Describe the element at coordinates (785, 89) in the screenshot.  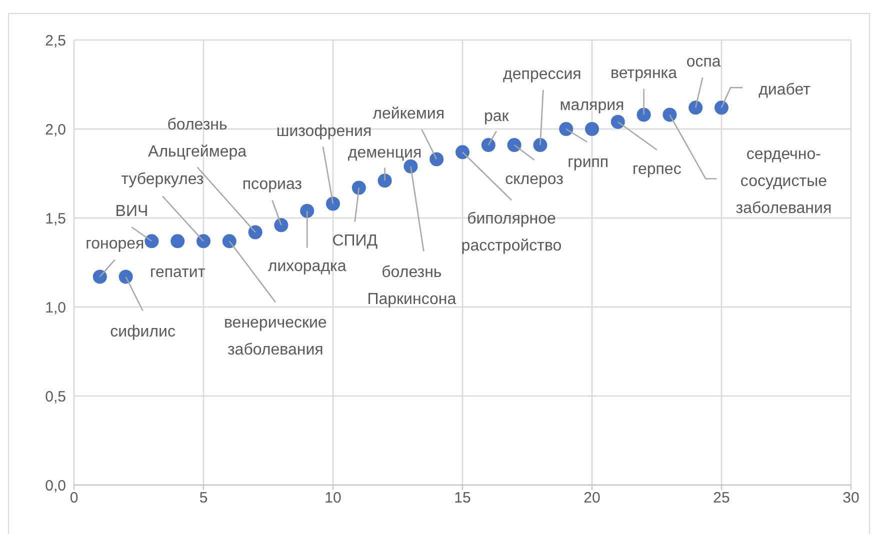
I see `annotation: диабет` at that location.